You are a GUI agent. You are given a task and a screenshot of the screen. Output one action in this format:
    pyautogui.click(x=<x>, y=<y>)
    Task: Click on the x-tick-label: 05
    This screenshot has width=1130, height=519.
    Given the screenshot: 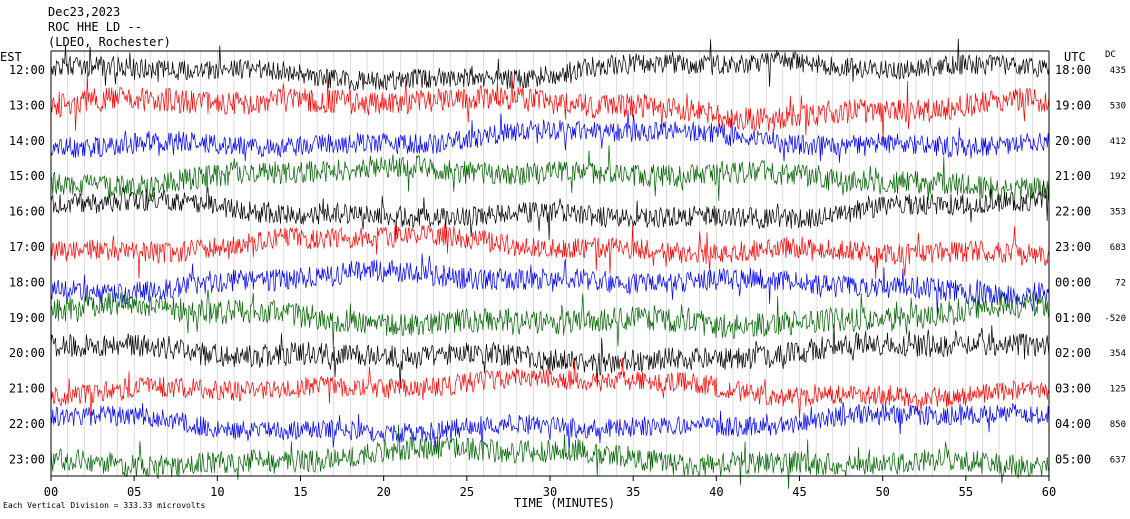 What is the action you would take?
    pyautogui.click(x=134, y=492)
    